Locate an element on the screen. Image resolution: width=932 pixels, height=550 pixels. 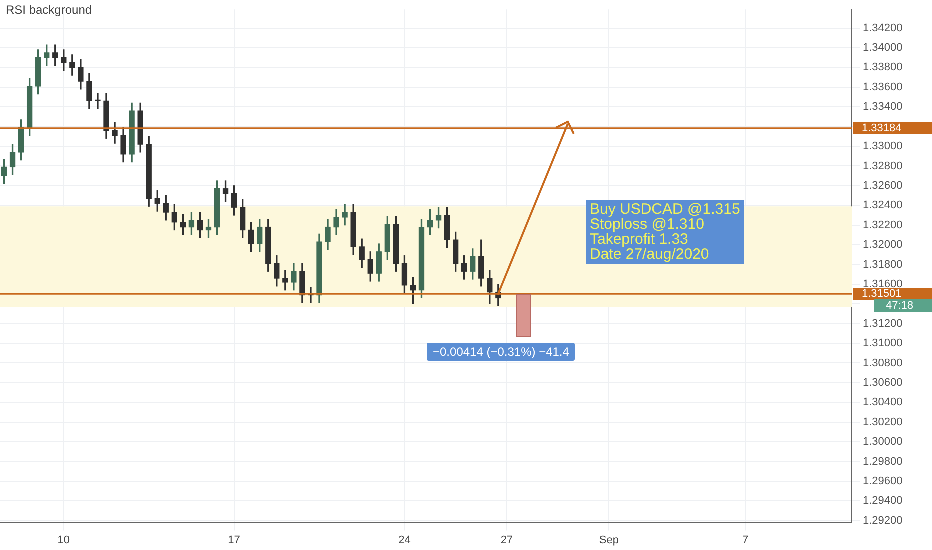
x-tick-label: 7 is located at coordinates (745, 540).